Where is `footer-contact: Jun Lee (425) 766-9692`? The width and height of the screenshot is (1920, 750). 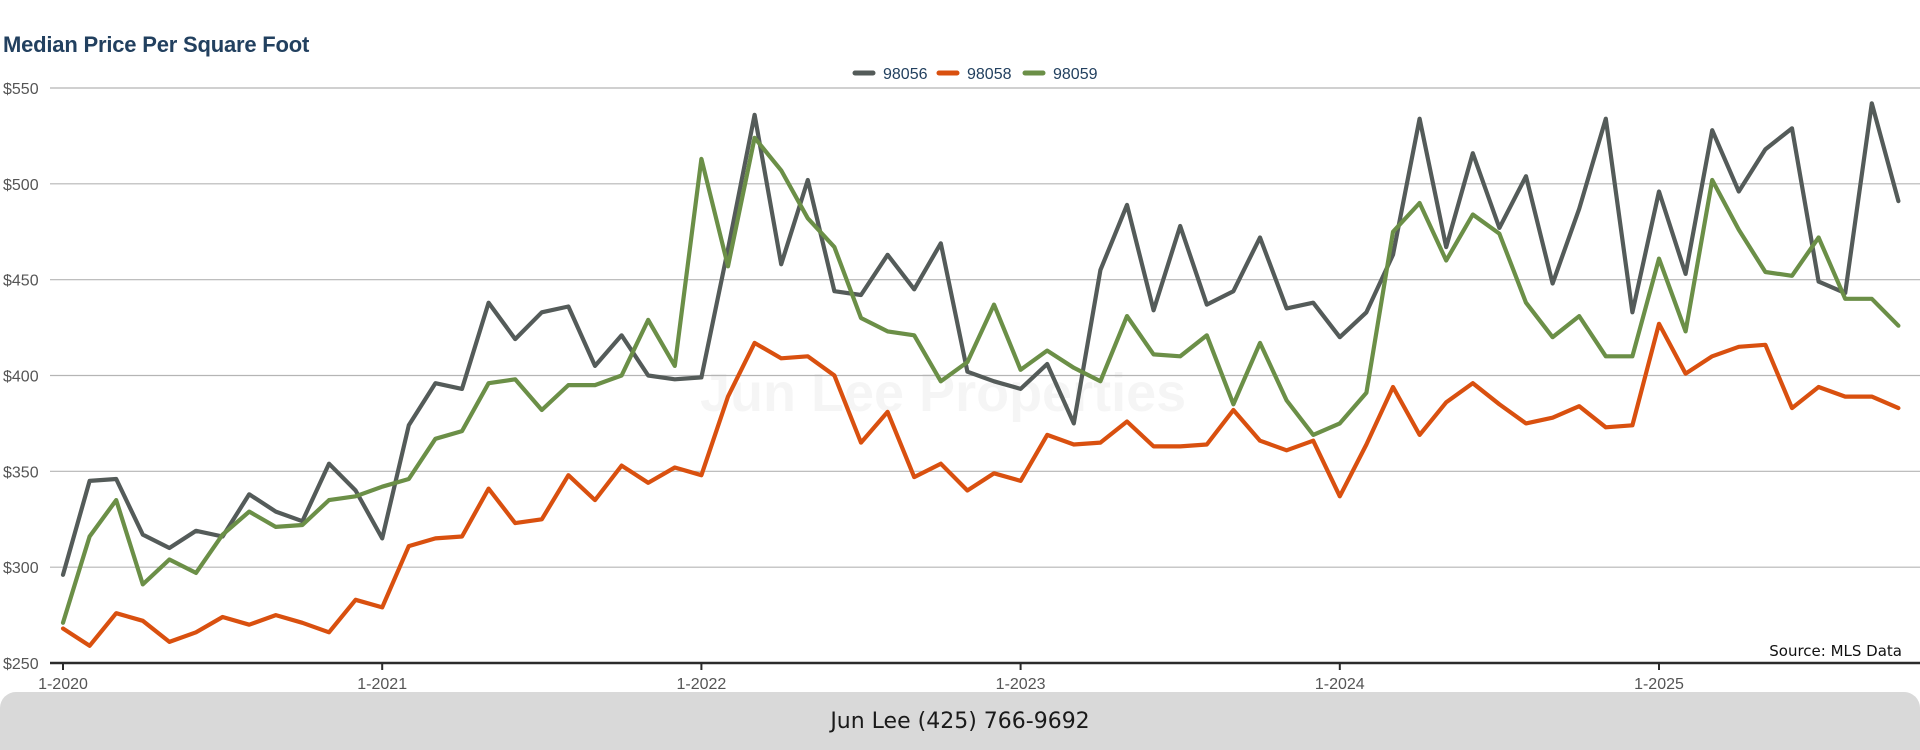 footer-contact: Jun Lee (425) 766-9692 is located at coordinates (960, 721).